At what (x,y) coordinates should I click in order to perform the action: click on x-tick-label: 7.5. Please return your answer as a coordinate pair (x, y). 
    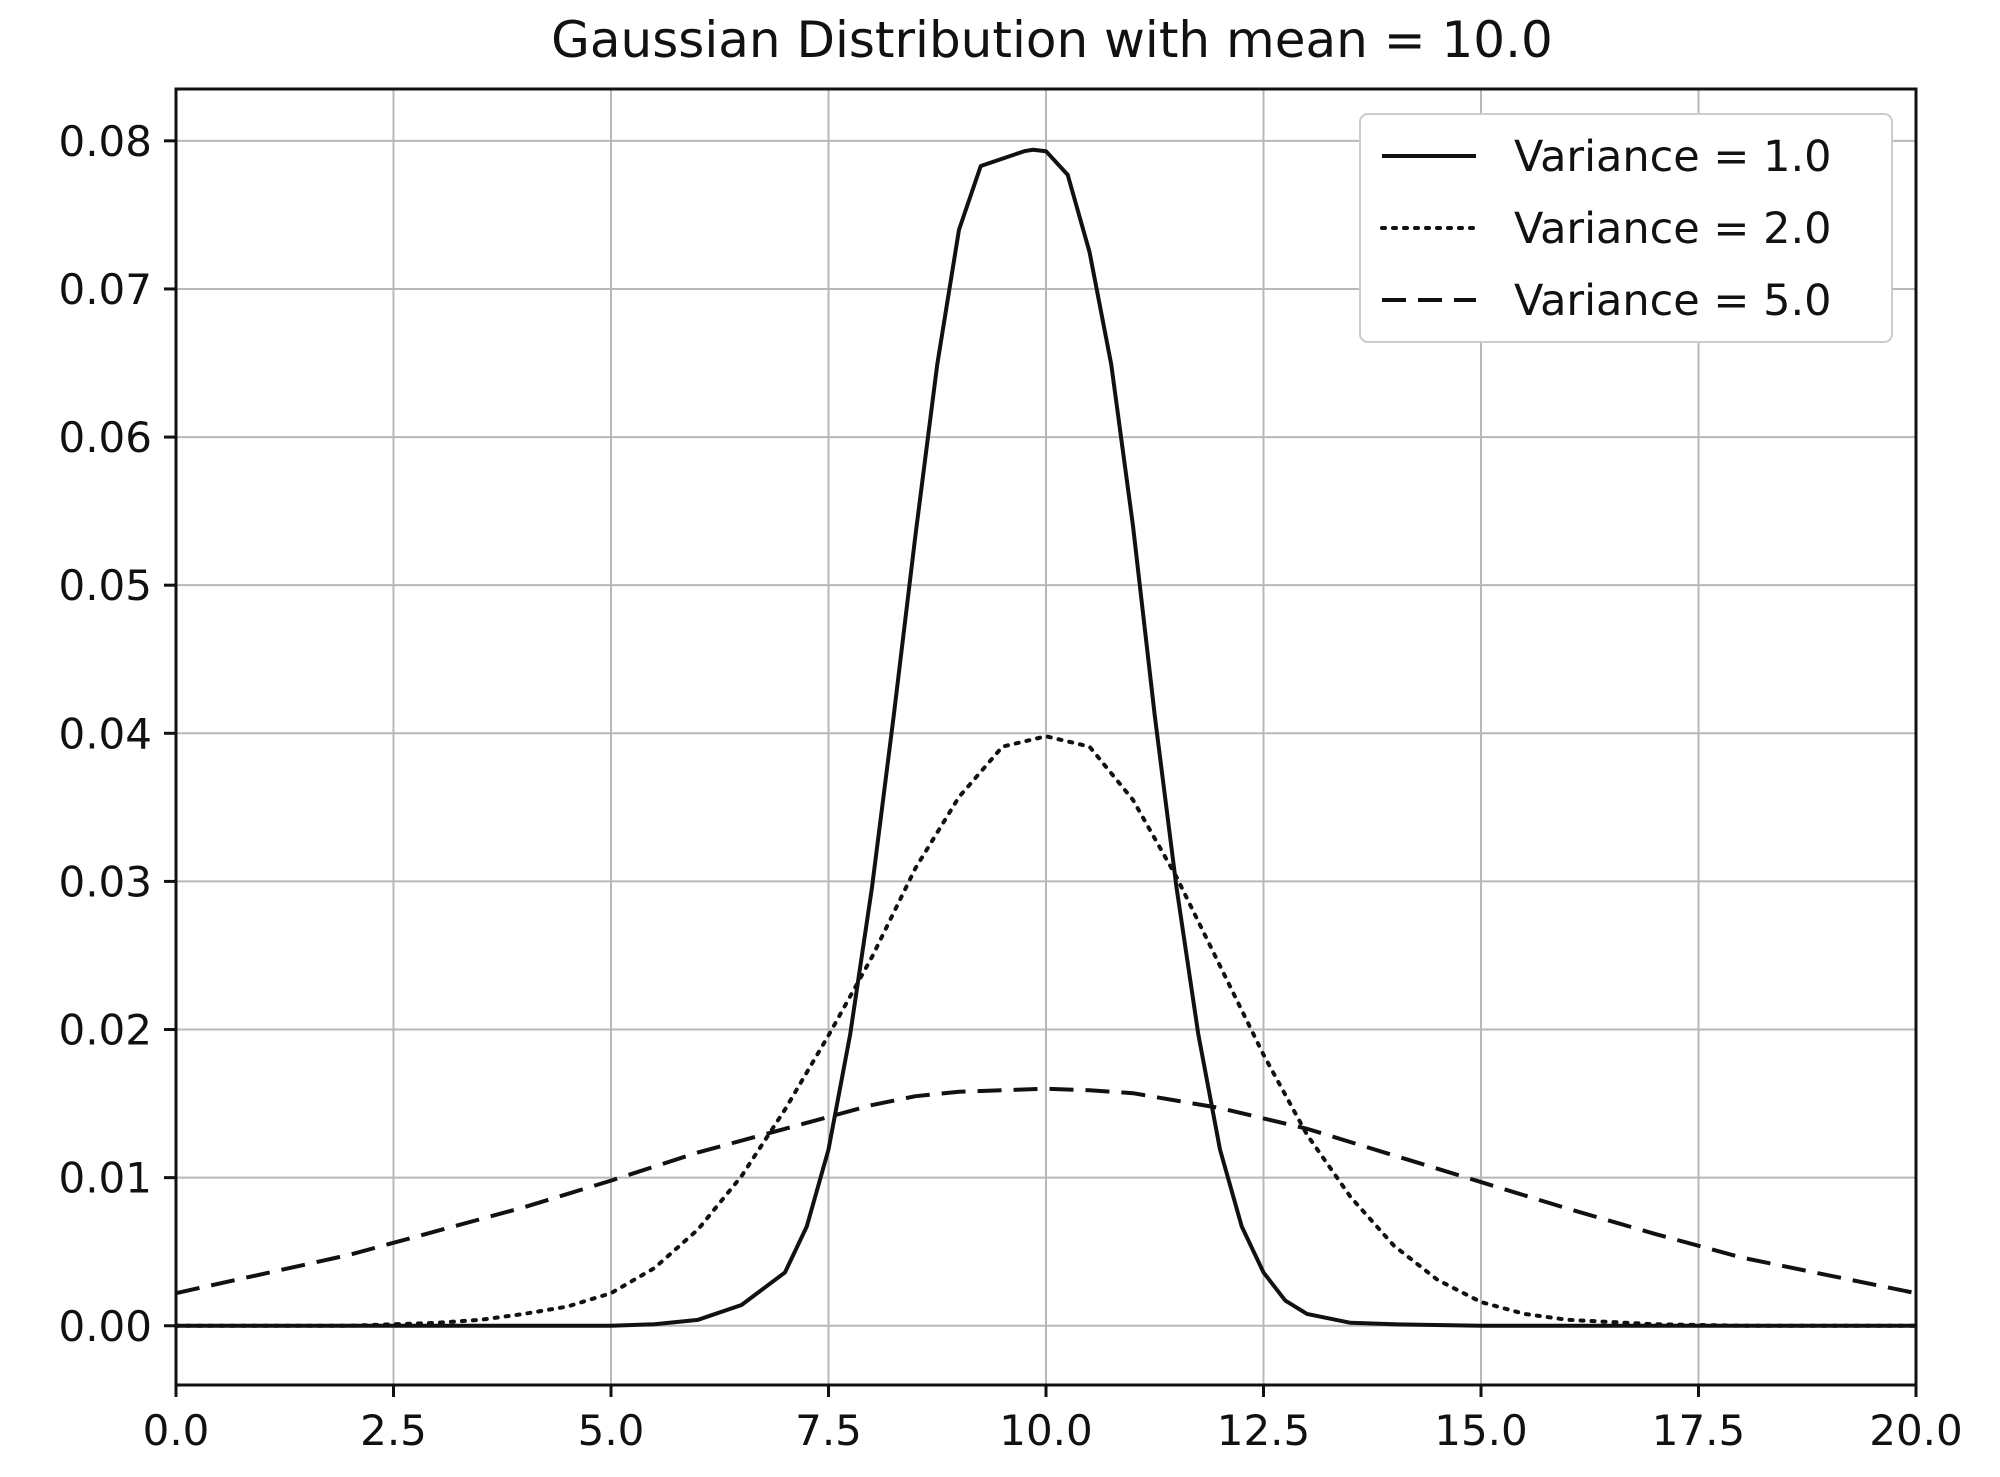
    Looking at the image, I should click on (828, 1430).